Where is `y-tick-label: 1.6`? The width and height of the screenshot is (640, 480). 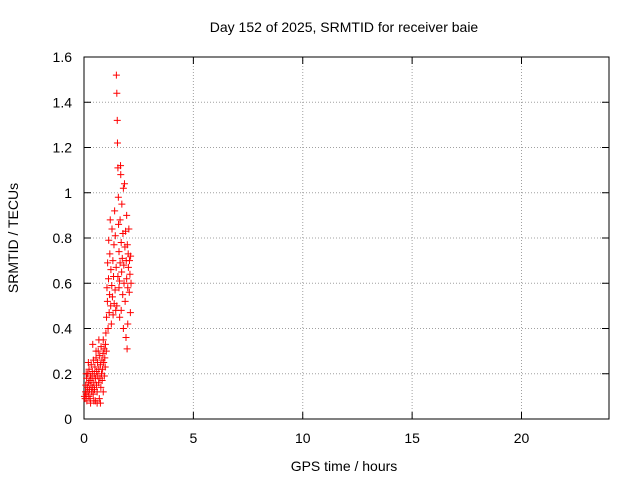
y-tick-label: 1.6 is located at coordinates (63, 57).